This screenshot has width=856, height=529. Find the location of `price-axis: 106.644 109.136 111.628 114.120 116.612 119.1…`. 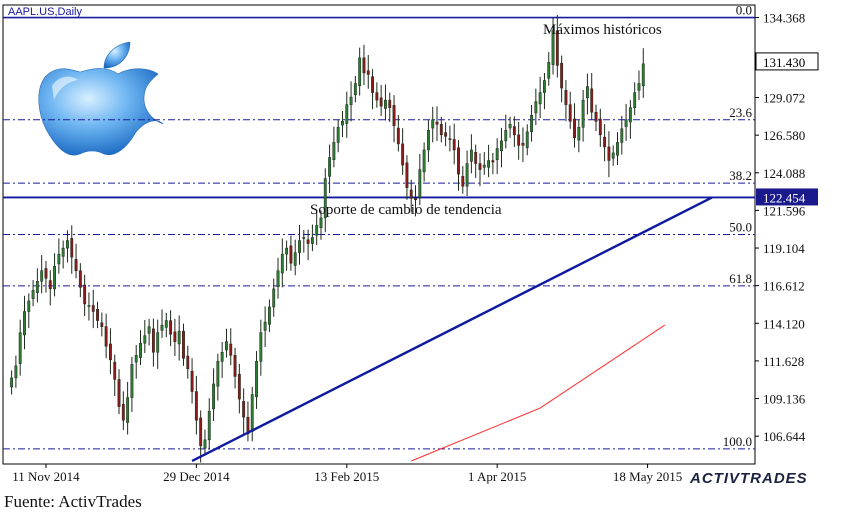

price-axis: 106.644 109.136 111.628 114.120 116.612 119.1… is located at coordinates (787, 227).